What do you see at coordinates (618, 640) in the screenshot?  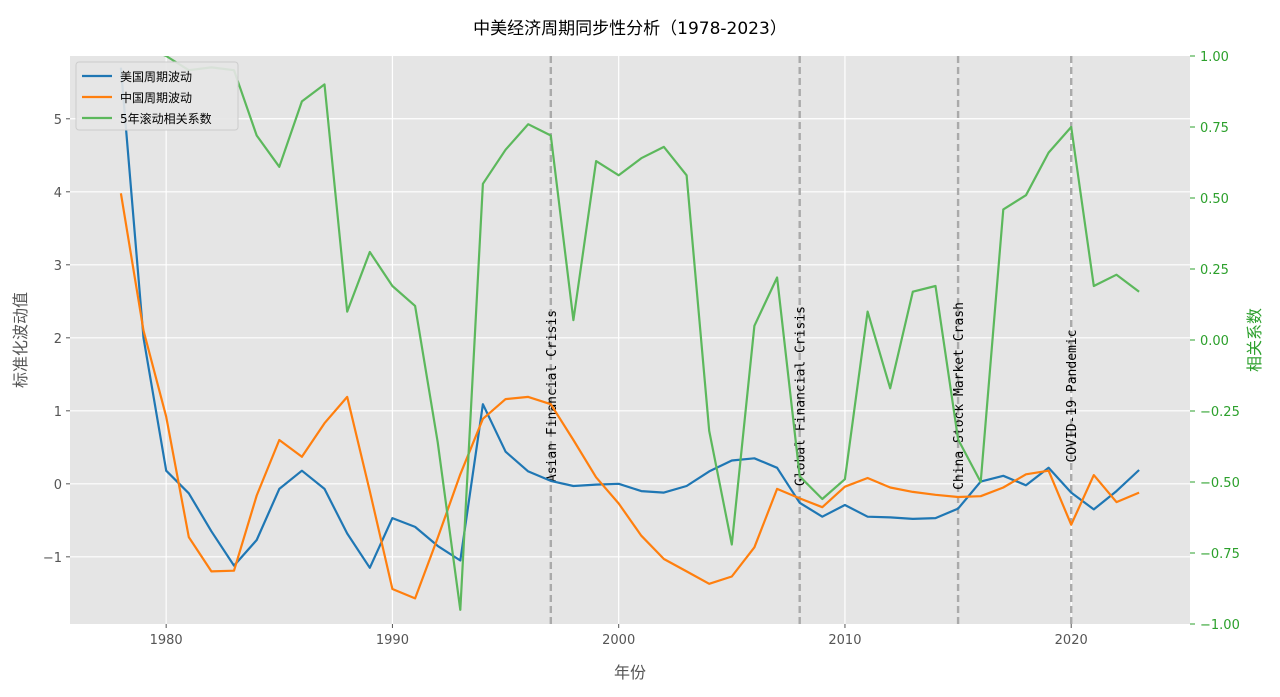 I see `x-tick-label: 2000` at bounding box center [618, 640].